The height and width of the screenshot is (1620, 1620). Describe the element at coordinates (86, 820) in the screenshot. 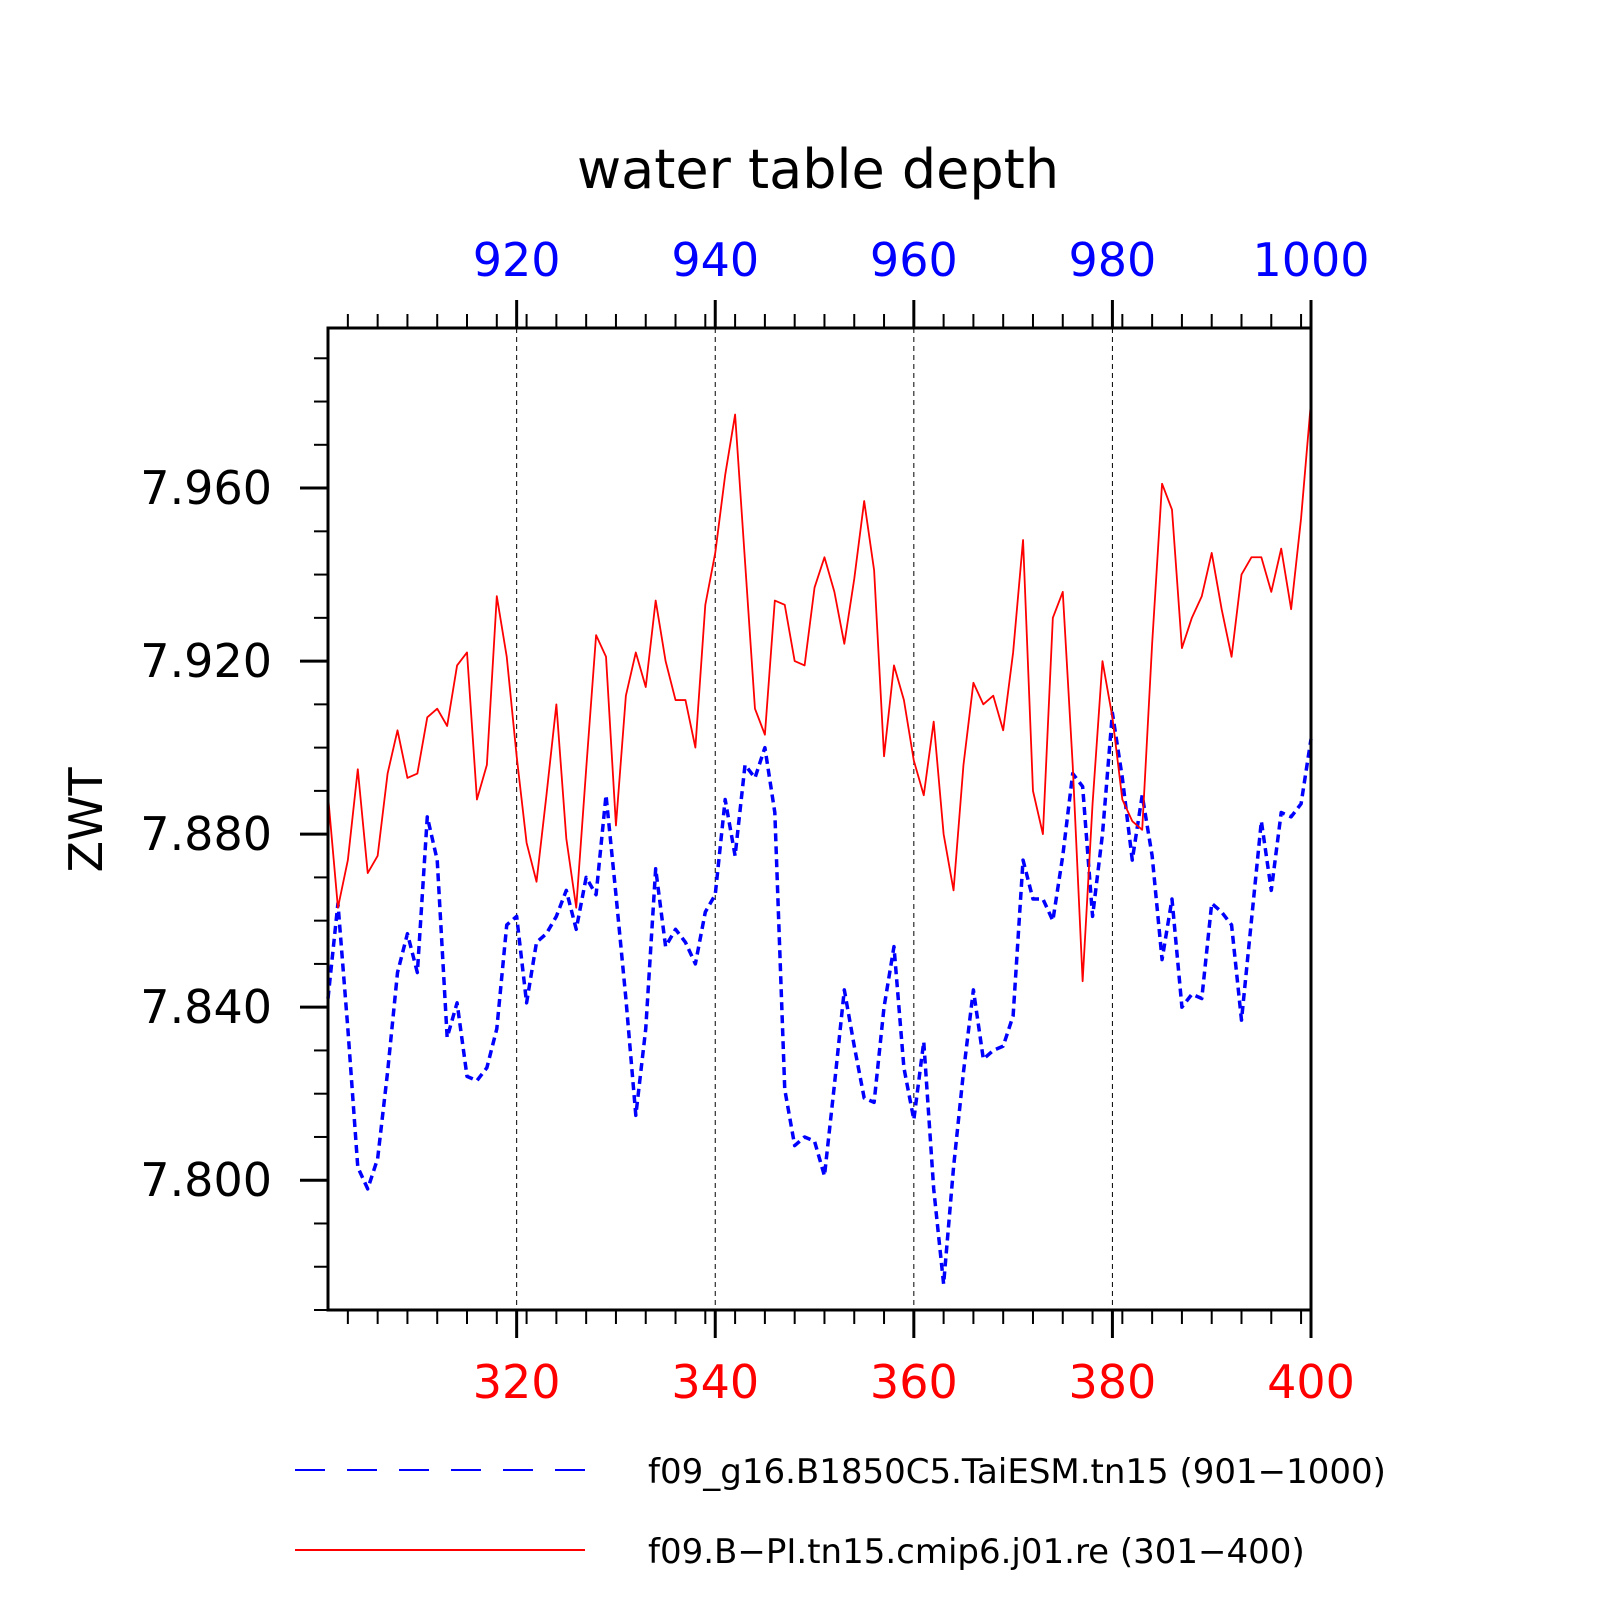

I see `y-axis-label: ZWT` at that location.